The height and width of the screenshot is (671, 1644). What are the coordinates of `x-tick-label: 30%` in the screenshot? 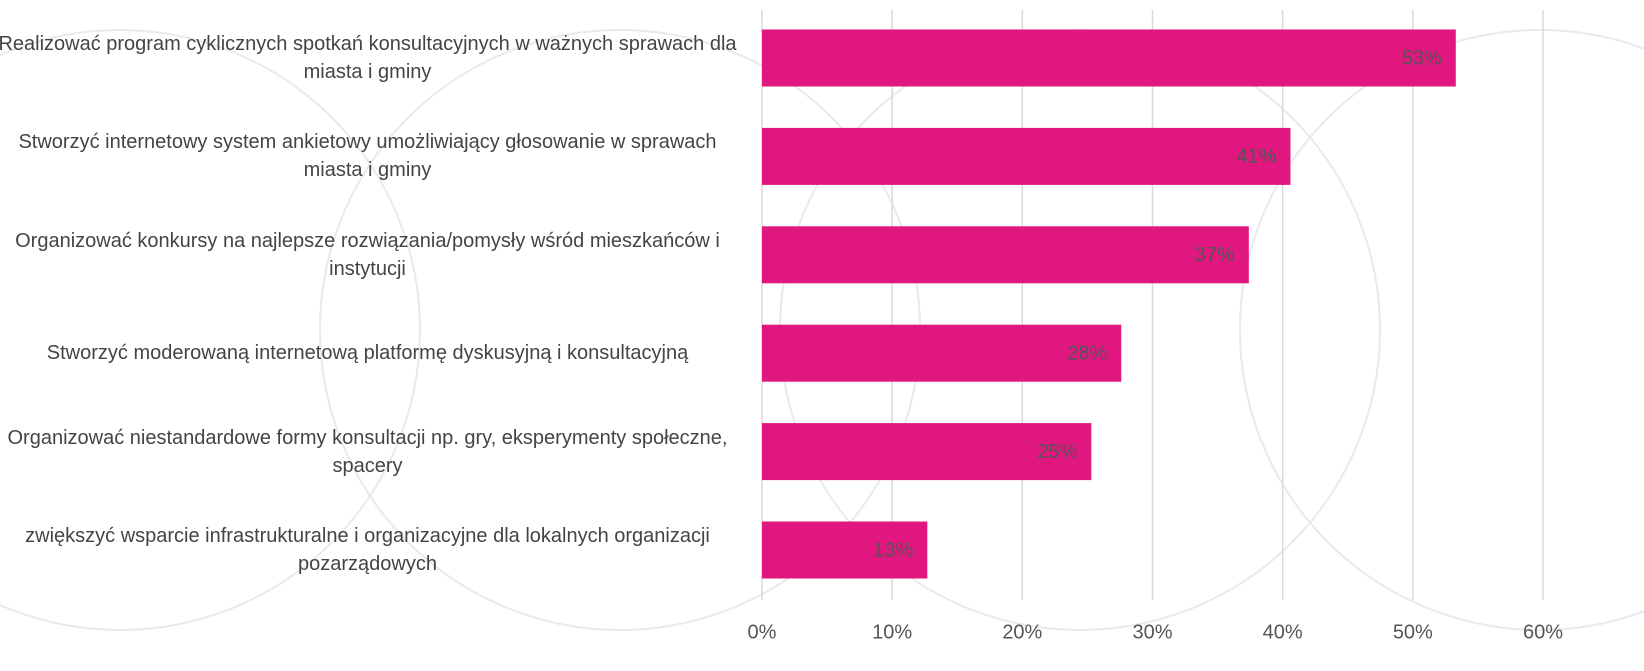 It's located at (1152, 632).